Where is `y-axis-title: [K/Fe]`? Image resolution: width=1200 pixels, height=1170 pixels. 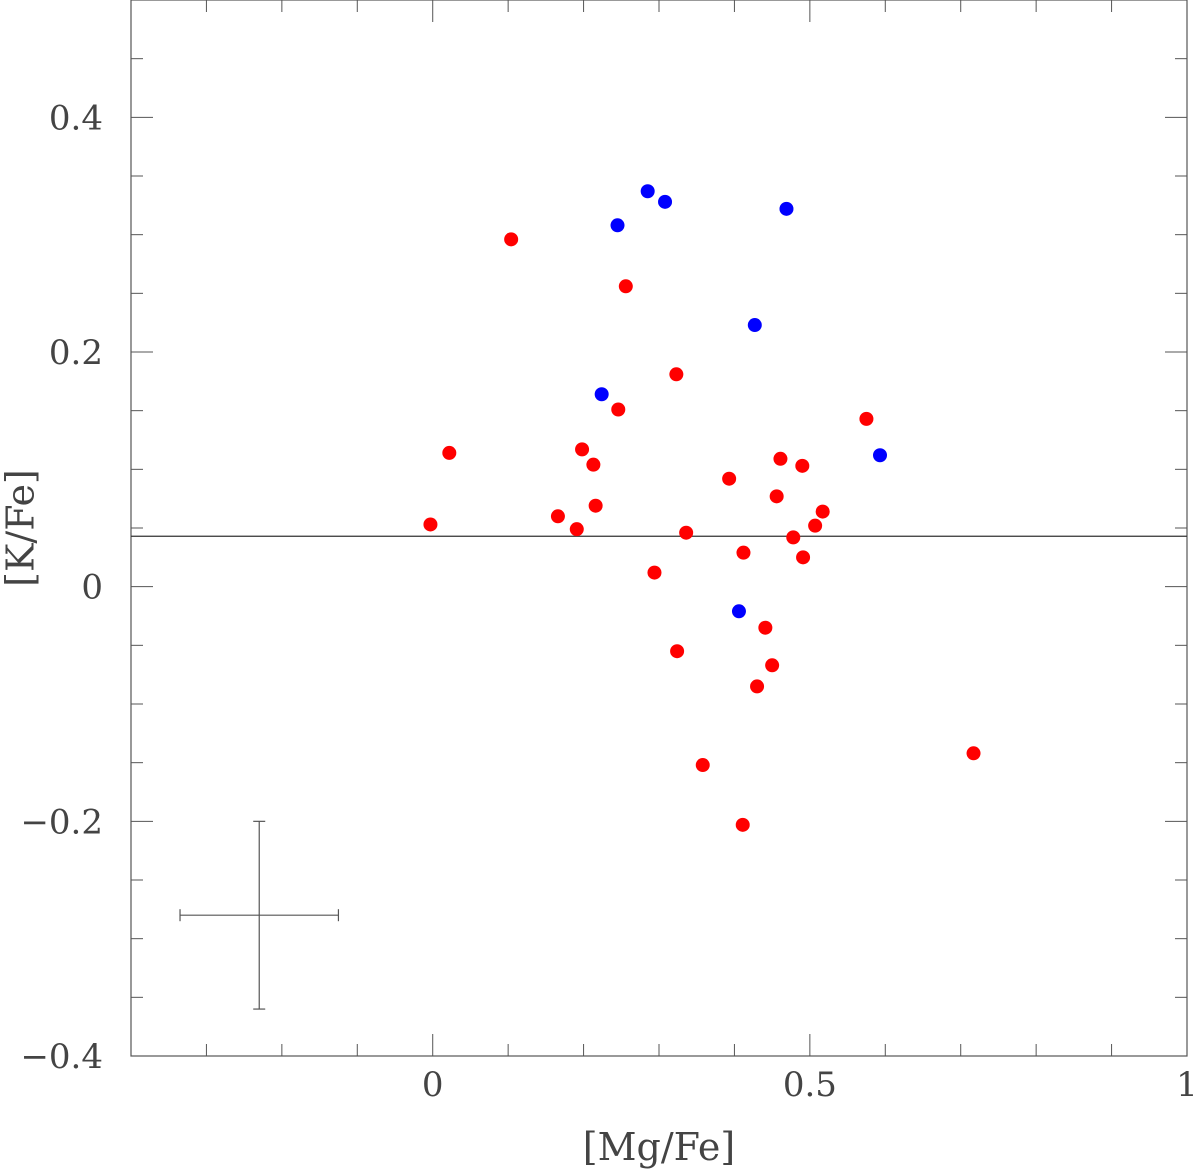 y-axis-title: [K/Fe] is located at coordinates (21, 528).